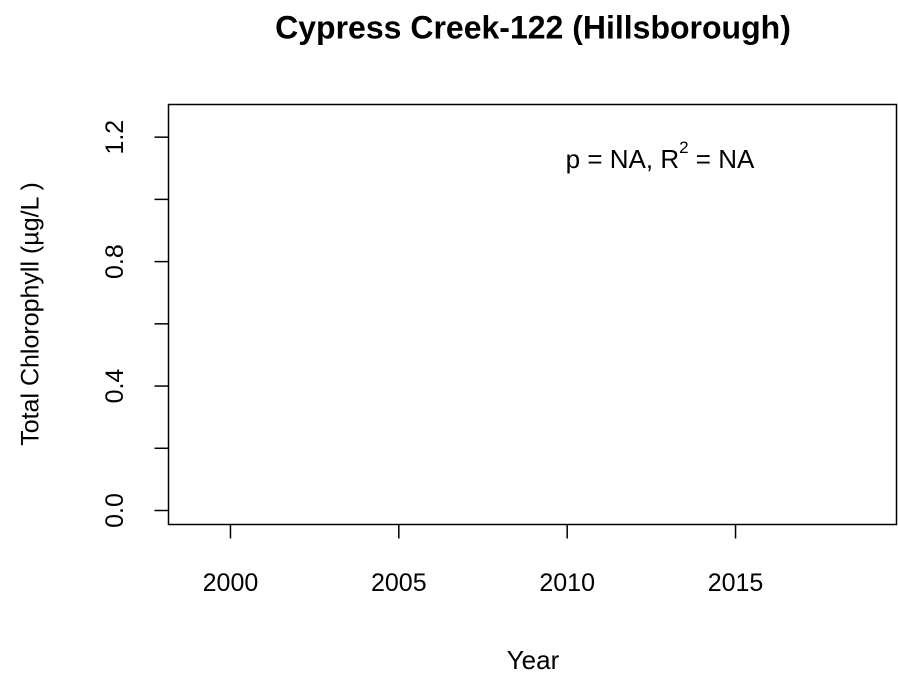  I want to click on annotation-text: p = NA, R, so click(622, 159).